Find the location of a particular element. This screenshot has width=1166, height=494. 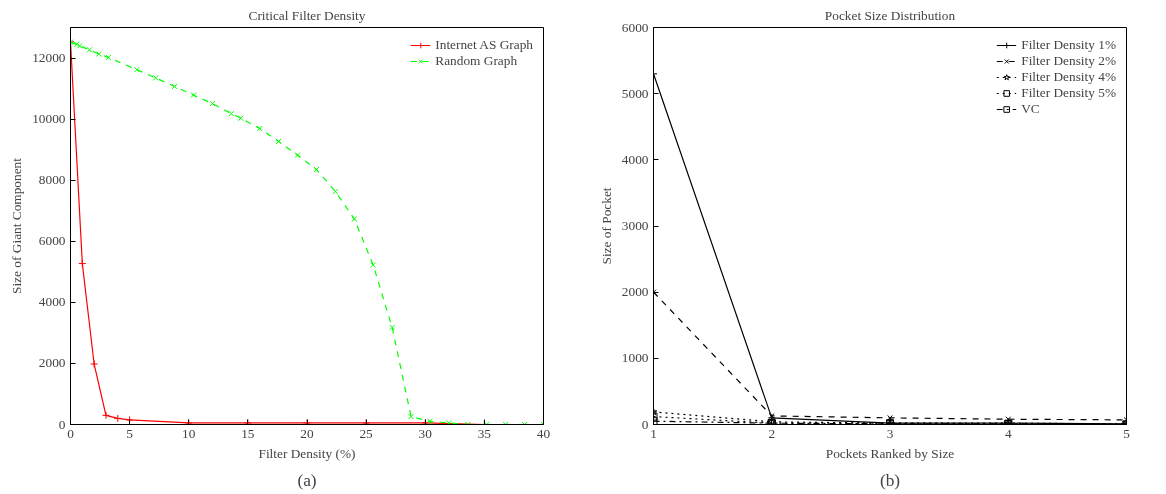

legend-label: Filter Density 2% is located at coordinates (1068, 61).